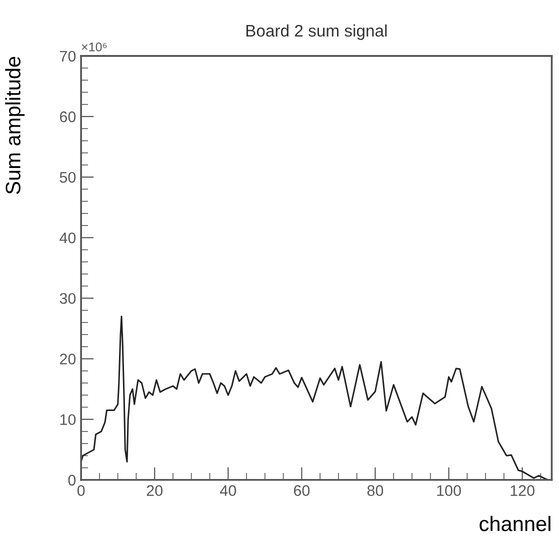  Describe the element at coordinates (68, 116) in the screenshot. I see `y-tick-label: 60` at that location.